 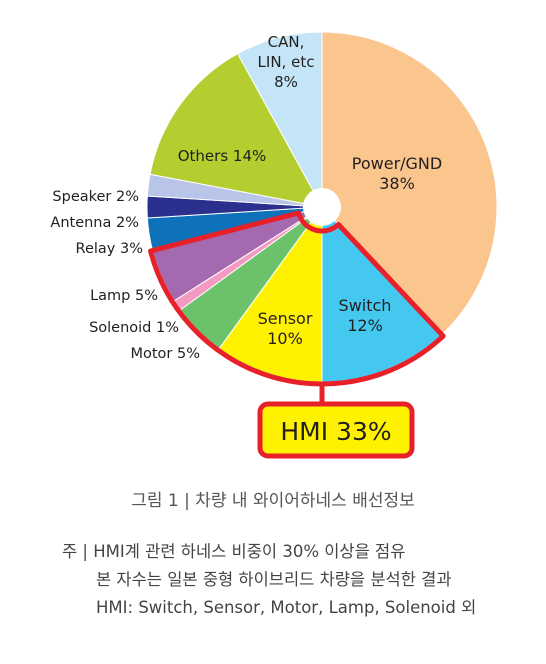 What do you see at coordinates (397, 183) in the screenshot?
I see `slice-label-line: 38%` at bounding box center [397, 183].